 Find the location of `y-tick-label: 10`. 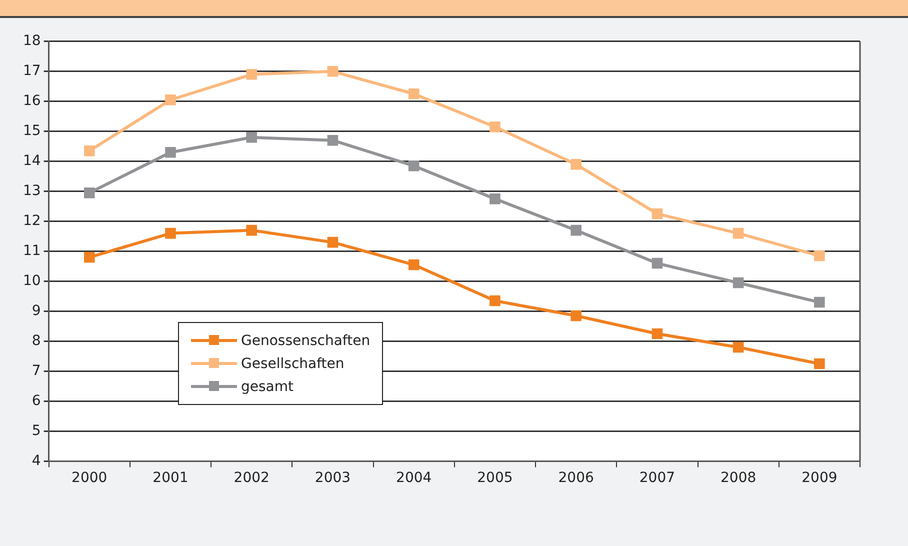

y-tick-label: 10 is located at coordinates (31, 280).